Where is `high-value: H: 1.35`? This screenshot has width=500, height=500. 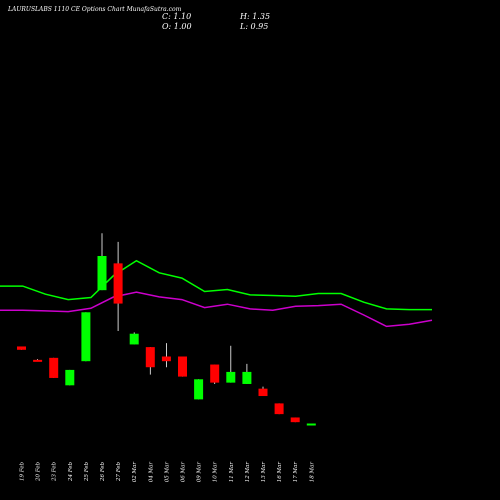
high-value: H: 1.35 is located at coordinates (255, 16).